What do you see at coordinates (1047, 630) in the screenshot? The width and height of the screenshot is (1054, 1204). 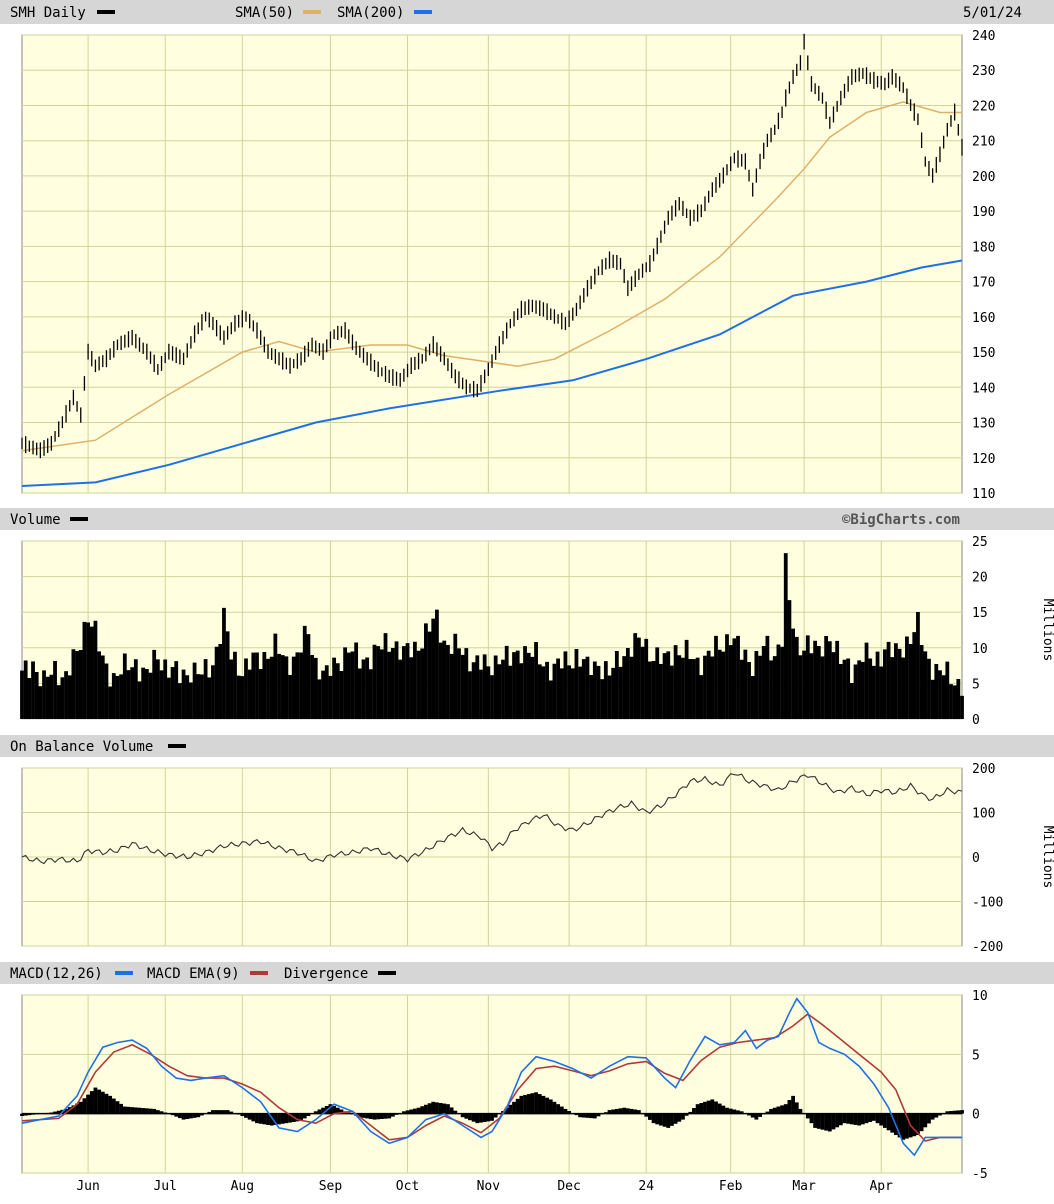 I see `volume-unit-label: Millions` at bounding box center [1047, 630].